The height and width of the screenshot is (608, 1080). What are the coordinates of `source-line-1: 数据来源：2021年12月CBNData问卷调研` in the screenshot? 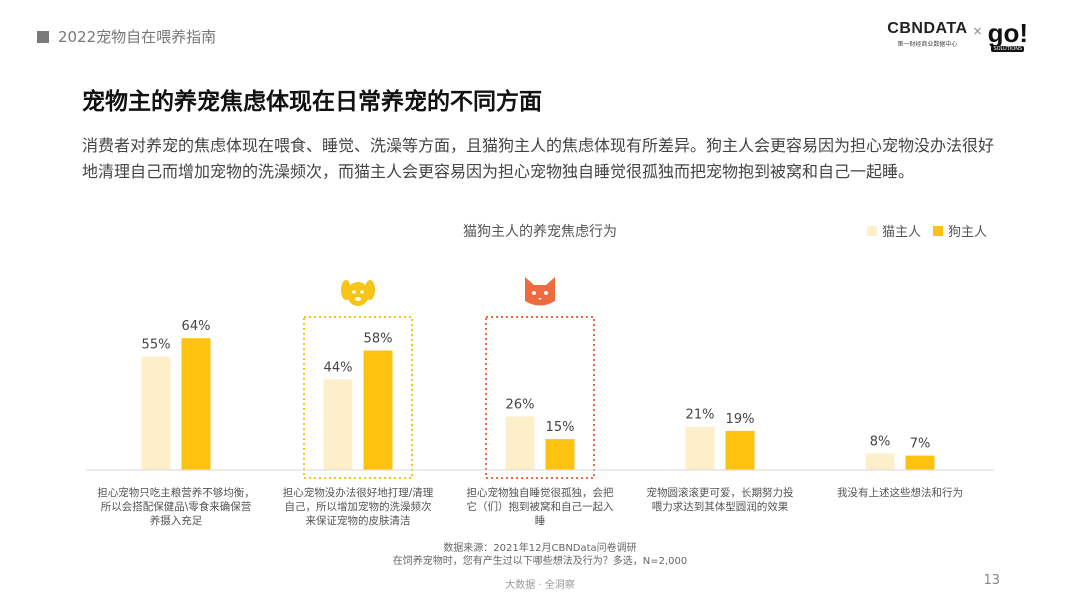 It's located at (540, 548).